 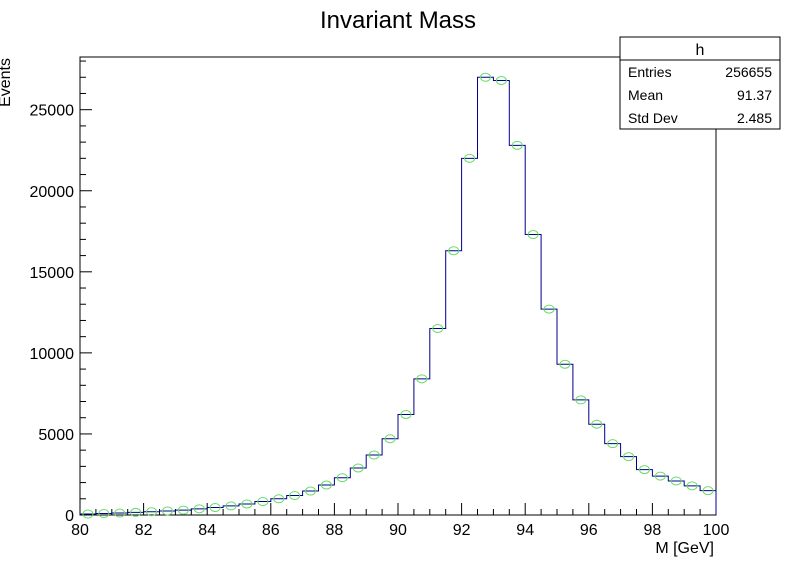 I want to click on stats-box-title: h, so click(x=700, y=50).